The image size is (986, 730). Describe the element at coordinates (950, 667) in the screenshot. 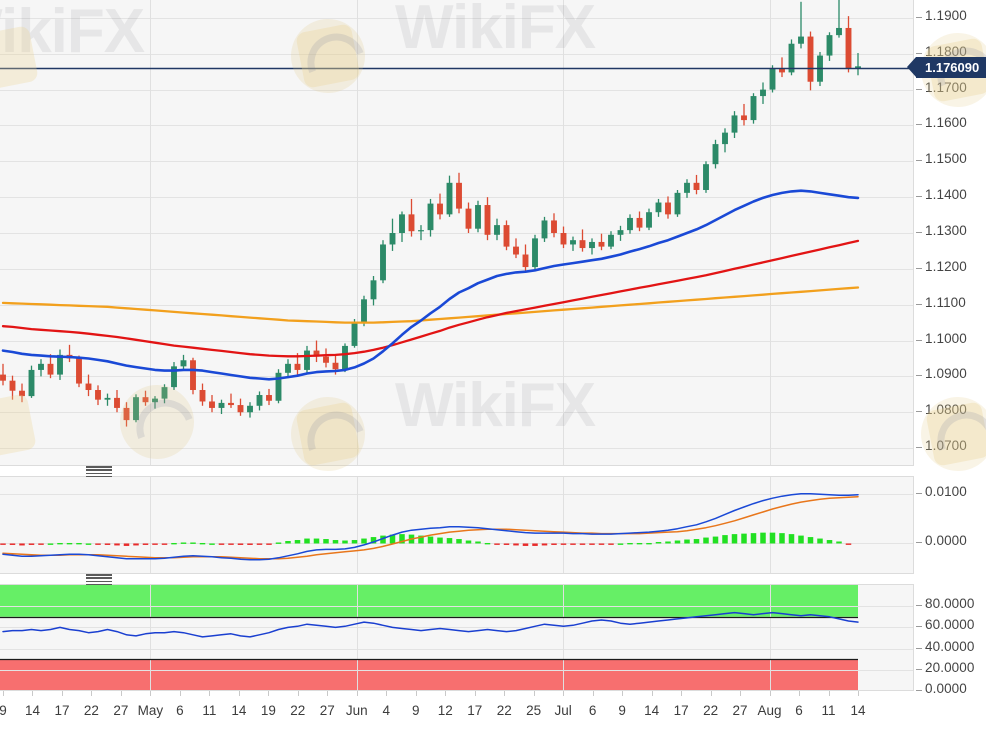

I see `rsi-axis-label: 20.0000` at that location.